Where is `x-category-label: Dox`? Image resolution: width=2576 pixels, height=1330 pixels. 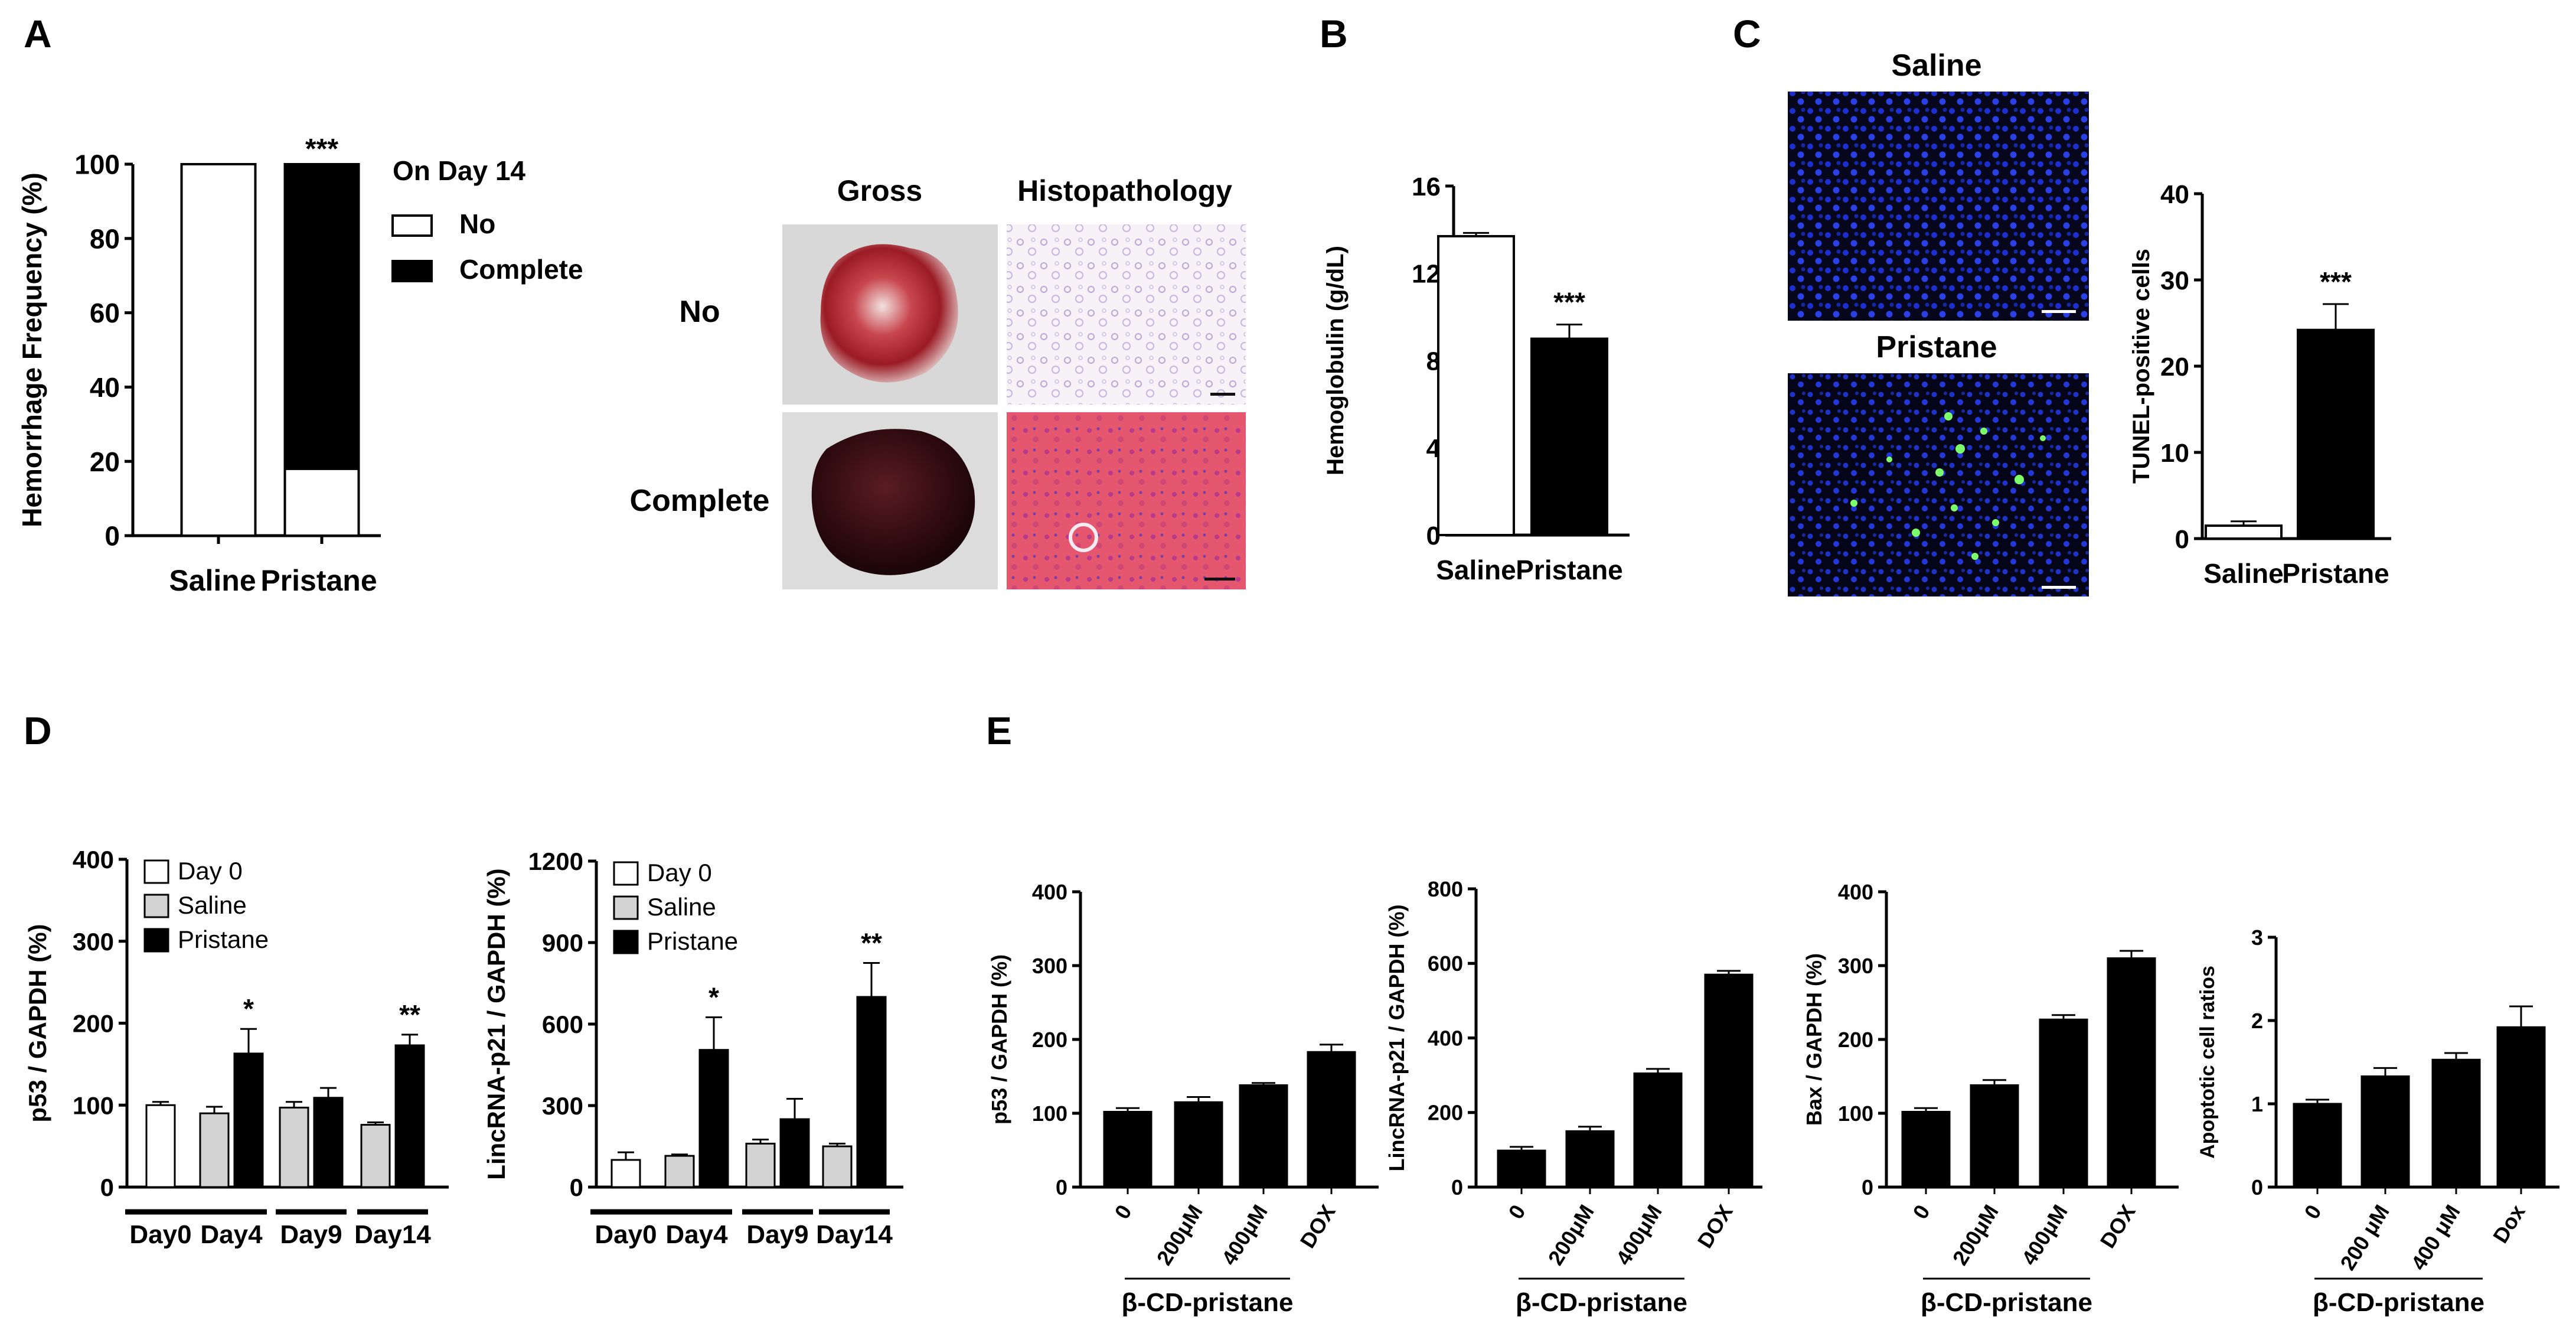
x-category-label: Dox is located at coordinates (2509, 1224).